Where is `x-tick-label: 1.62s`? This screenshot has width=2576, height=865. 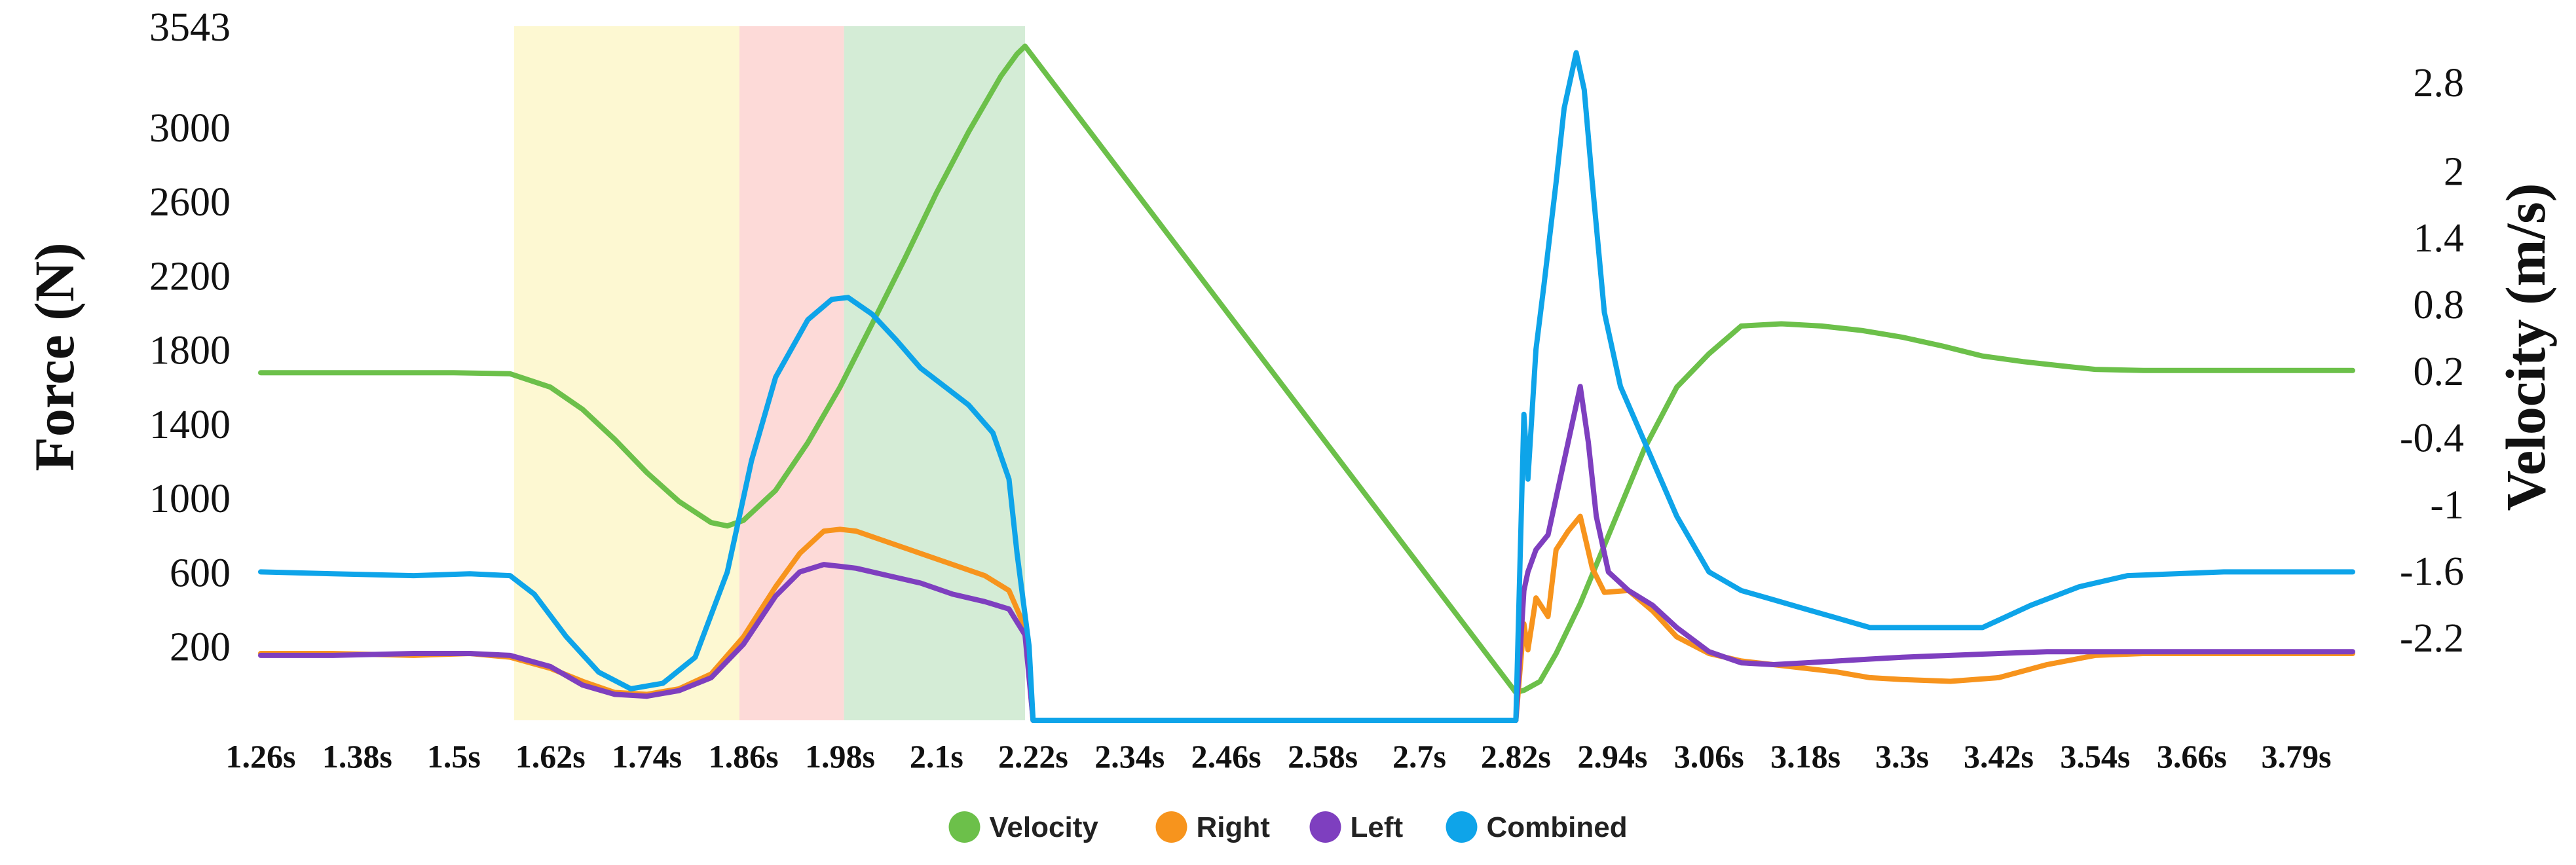
x-tick-label: 1.62s is located at coordinates (550, 756).